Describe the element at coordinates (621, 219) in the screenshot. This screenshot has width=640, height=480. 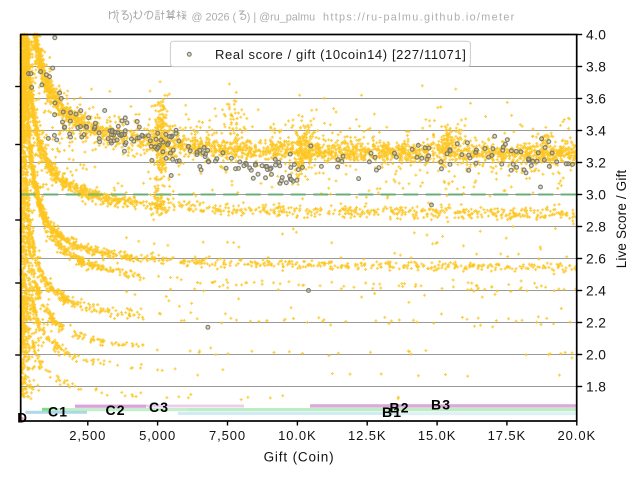
I see `svg-text: Live Score / Gift` at that location.